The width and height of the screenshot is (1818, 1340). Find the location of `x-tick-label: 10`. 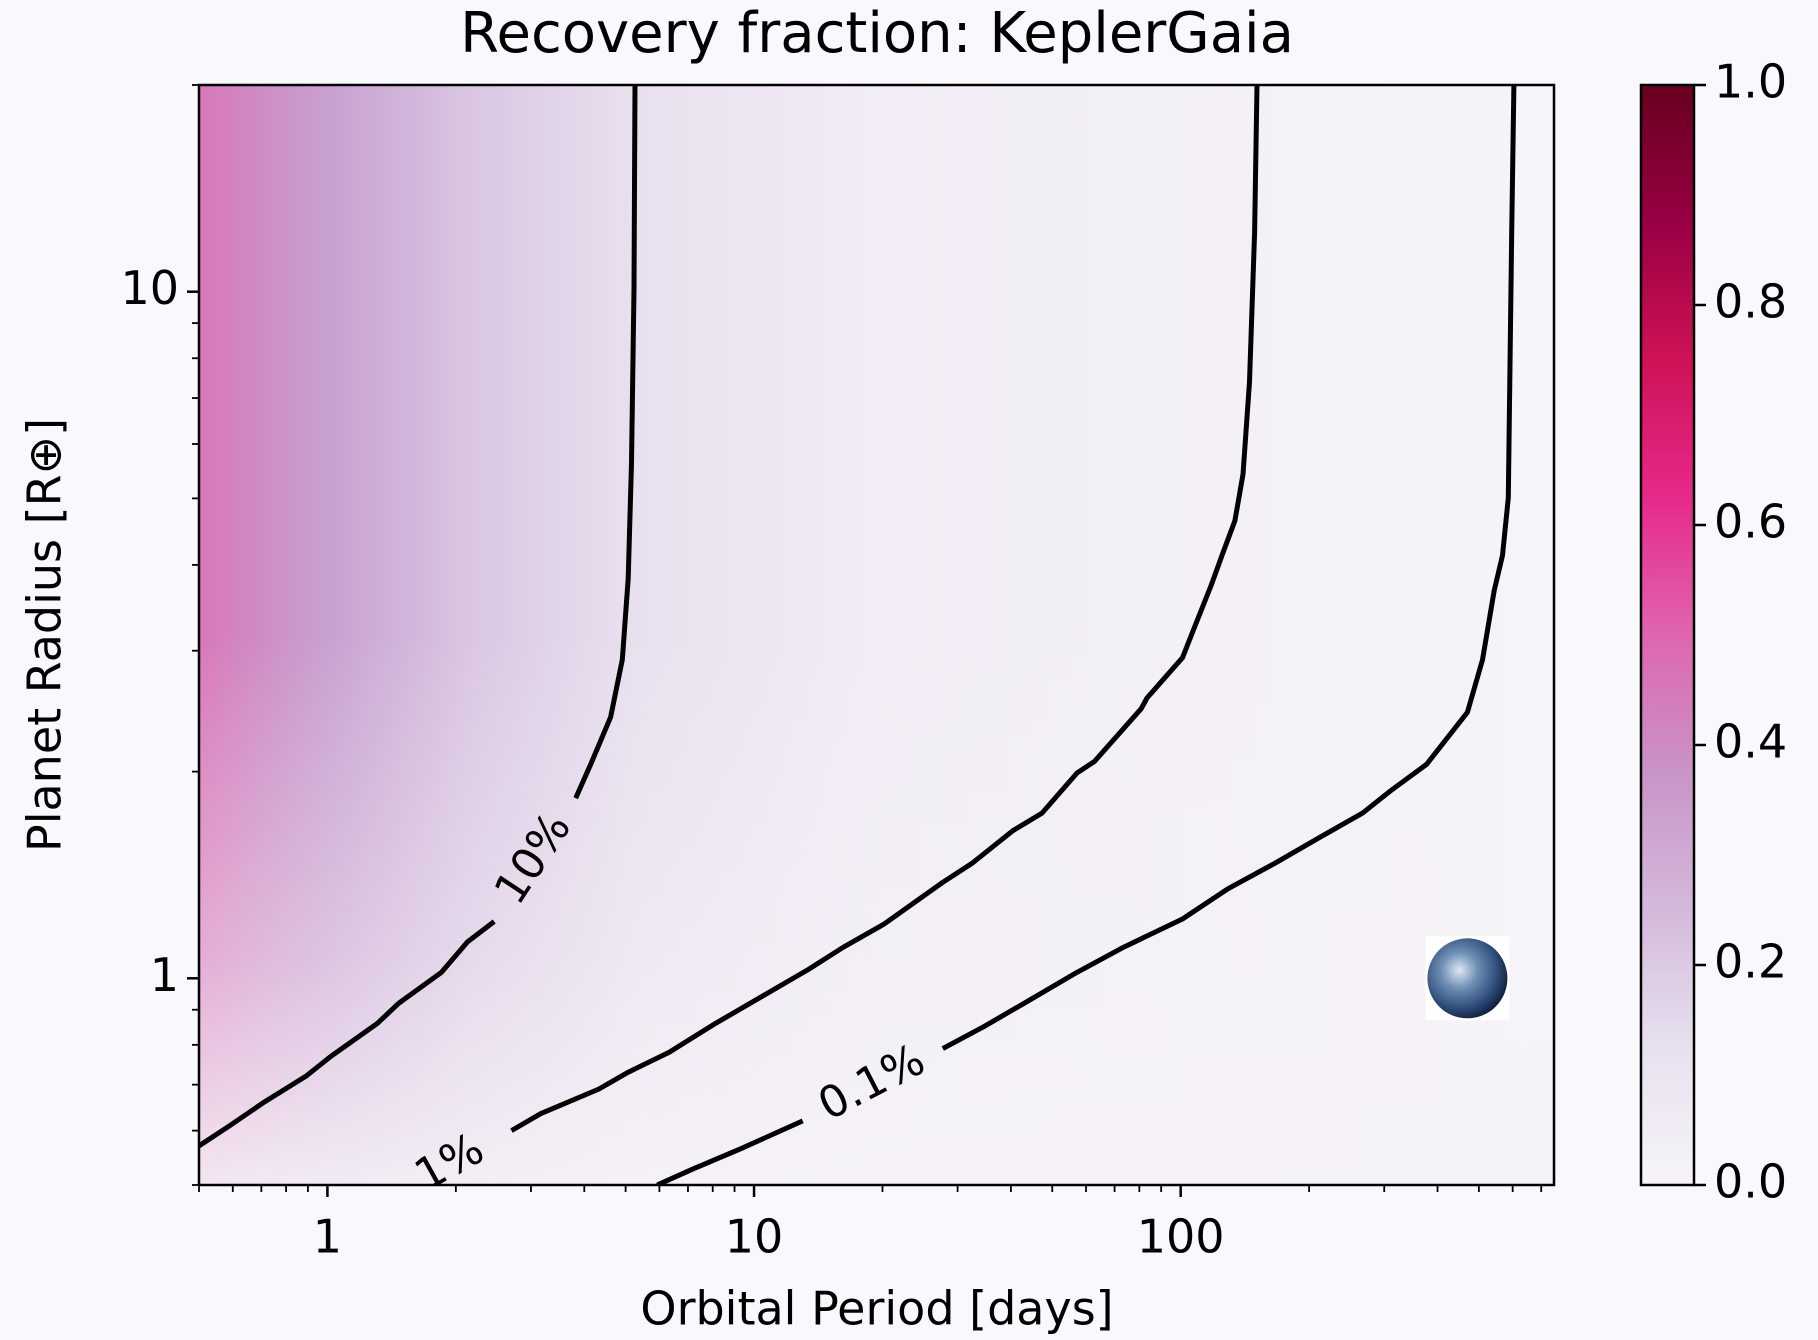

x-tick-label: 10 is located at coordinates (754, 1237).